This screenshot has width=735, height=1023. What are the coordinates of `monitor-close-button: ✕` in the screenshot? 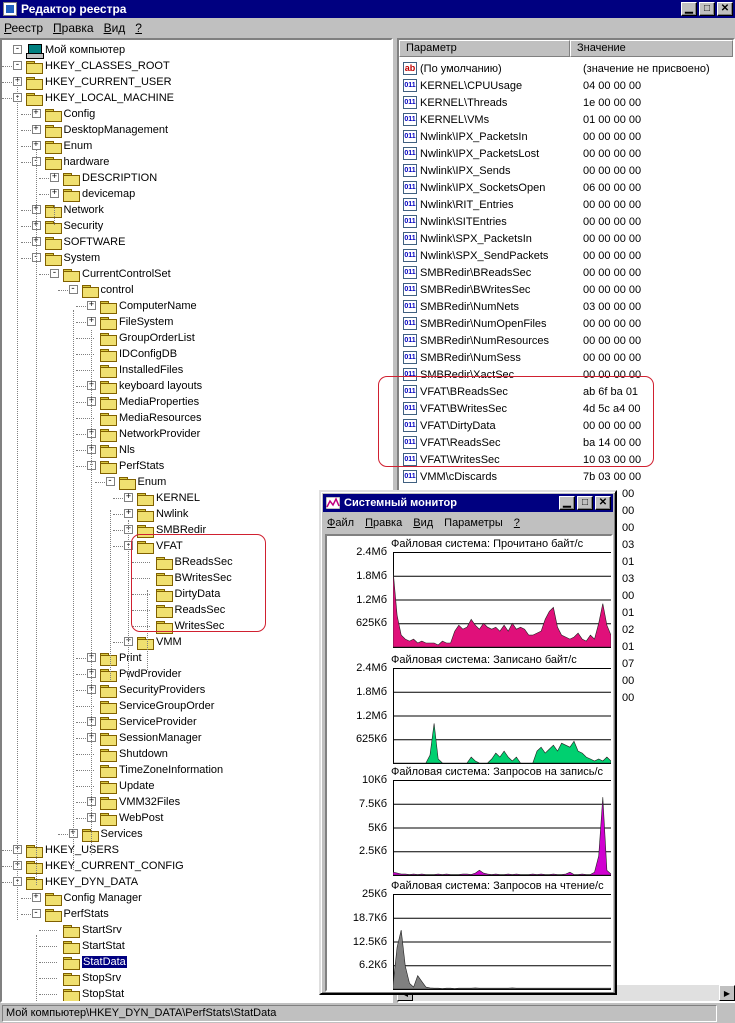 It's located at (603, 503).